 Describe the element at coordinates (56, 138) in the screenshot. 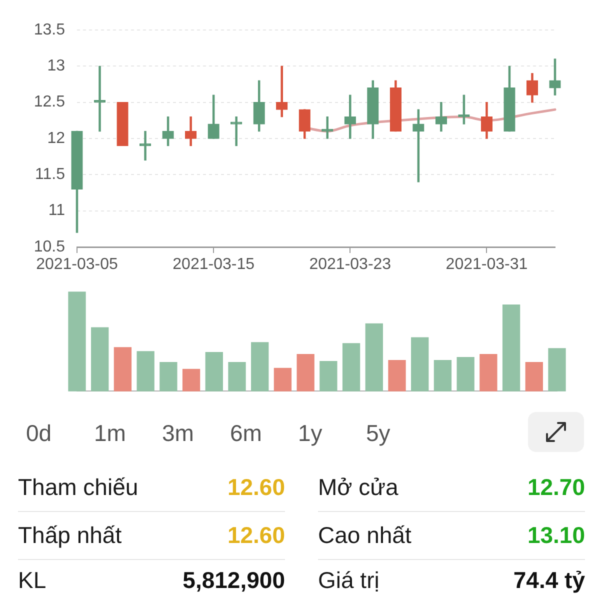

I see `y-tick-label: 12` at that location.